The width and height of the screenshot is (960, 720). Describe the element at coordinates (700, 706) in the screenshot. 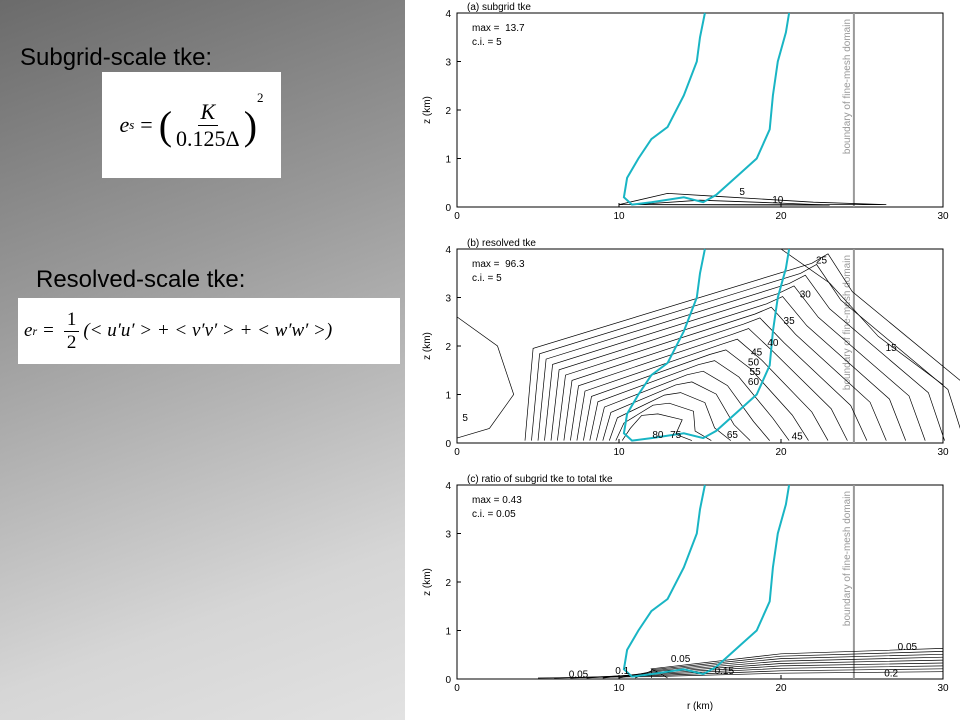

I see `x-axis-label: r (km)` at that location.